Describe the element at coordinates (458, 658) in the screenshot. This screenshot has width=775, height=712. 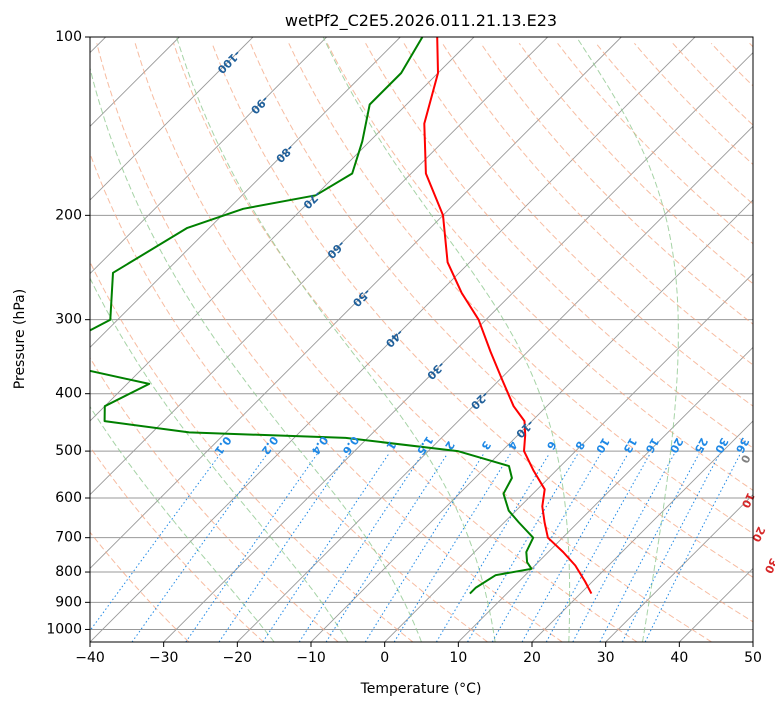
I see `x-tick-label: 10` at that location.